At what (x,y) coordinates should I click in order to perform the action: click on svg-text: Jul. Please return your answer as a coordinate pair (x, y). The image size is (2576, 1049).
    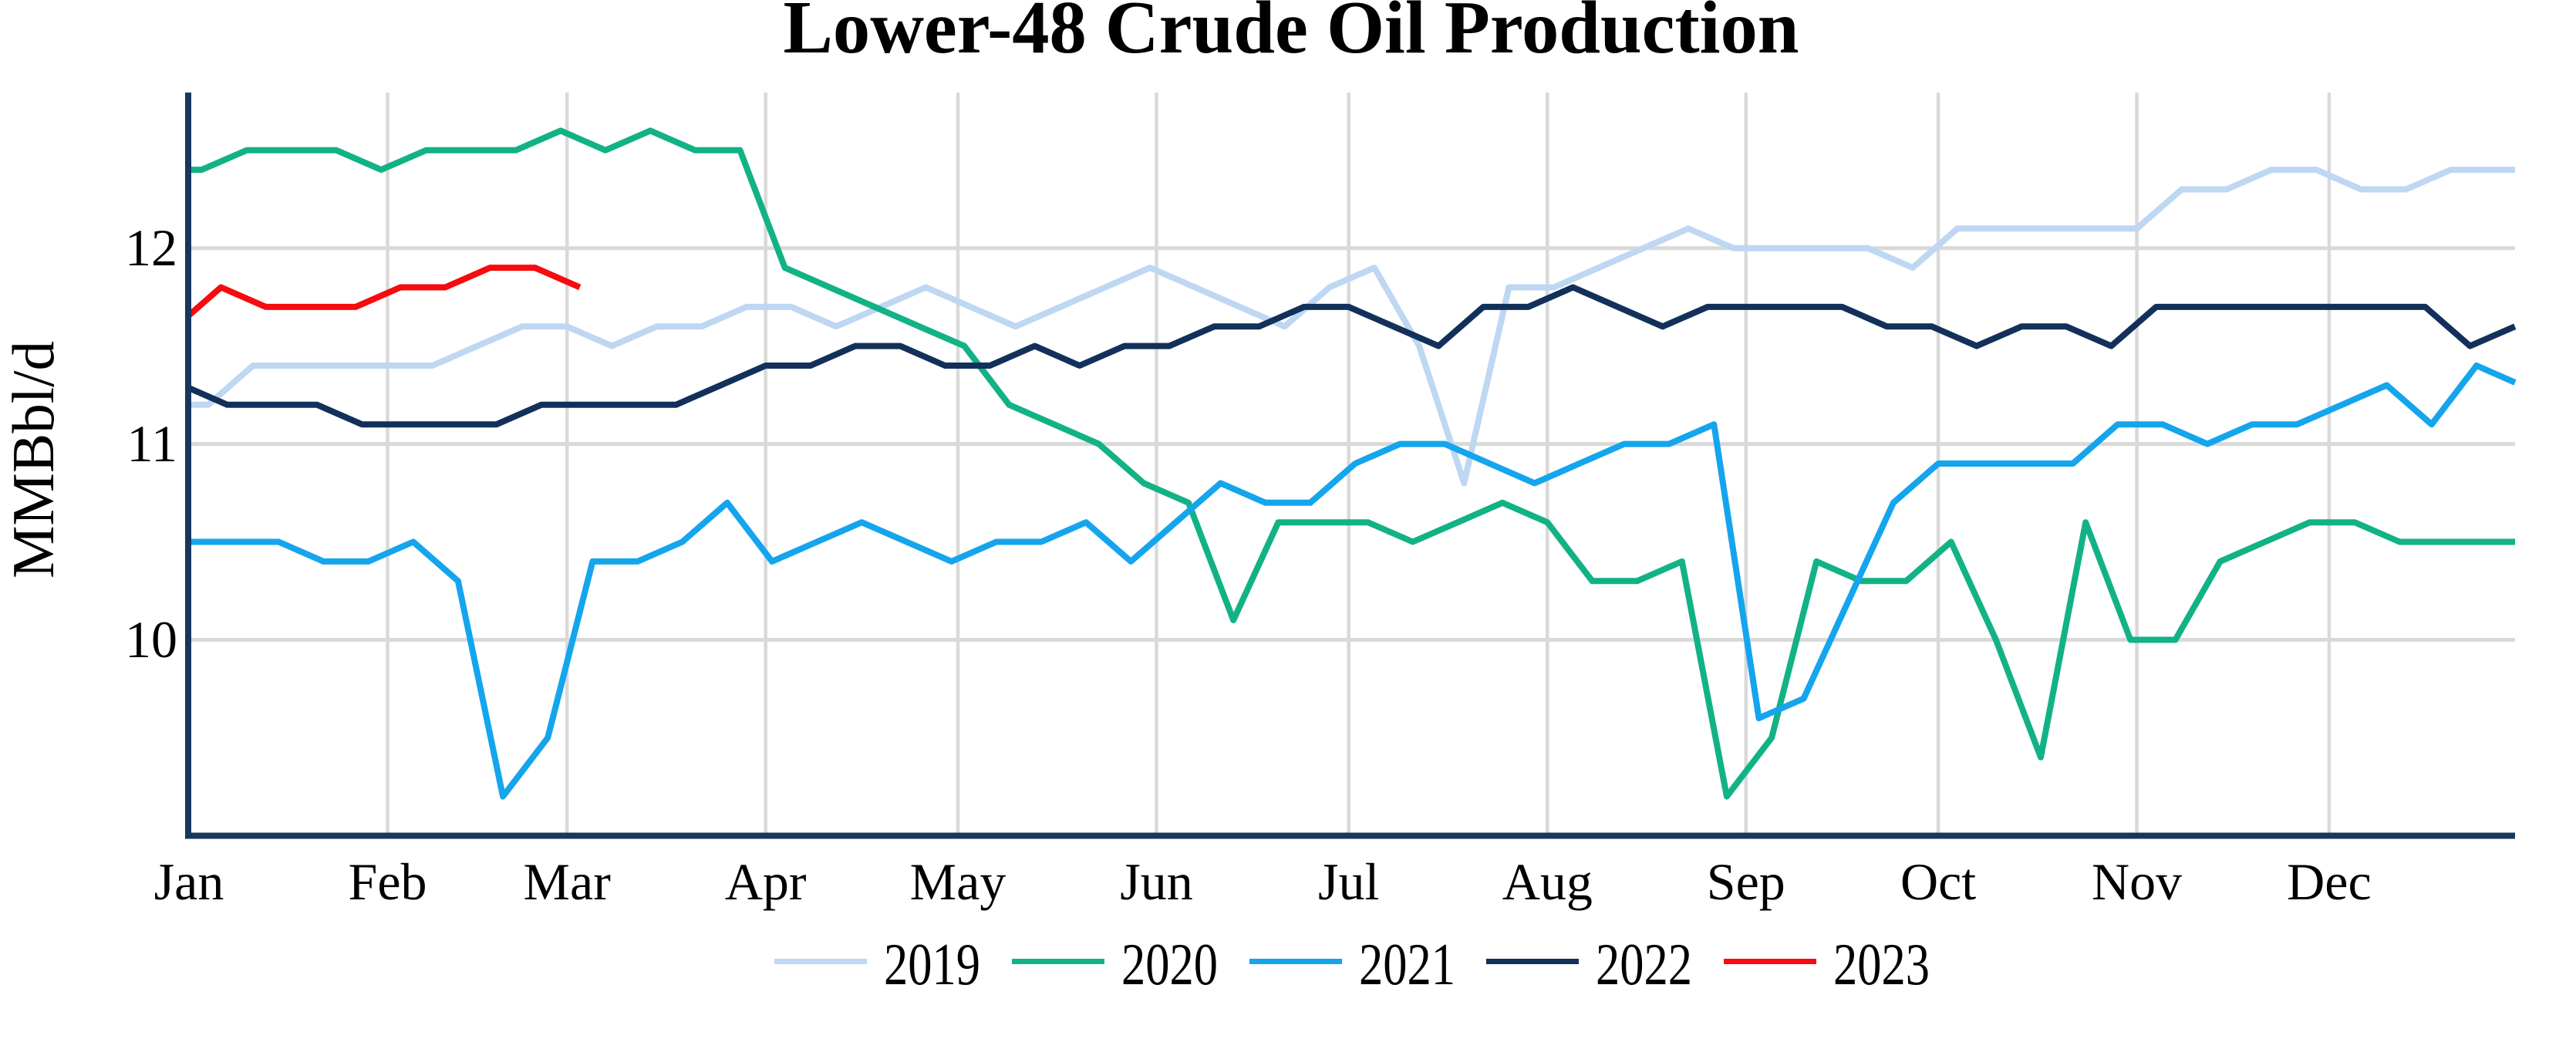
    Looking at the image, I should click on (1348, 881).